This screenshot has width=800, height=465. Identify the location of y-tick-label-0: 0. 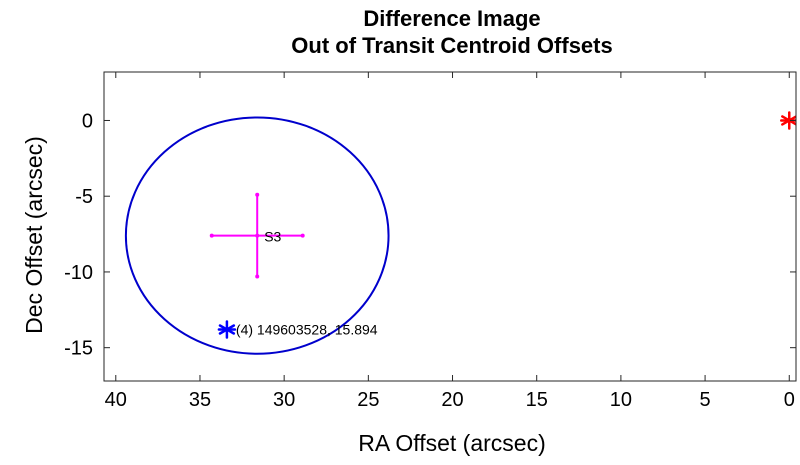
(87, 121).